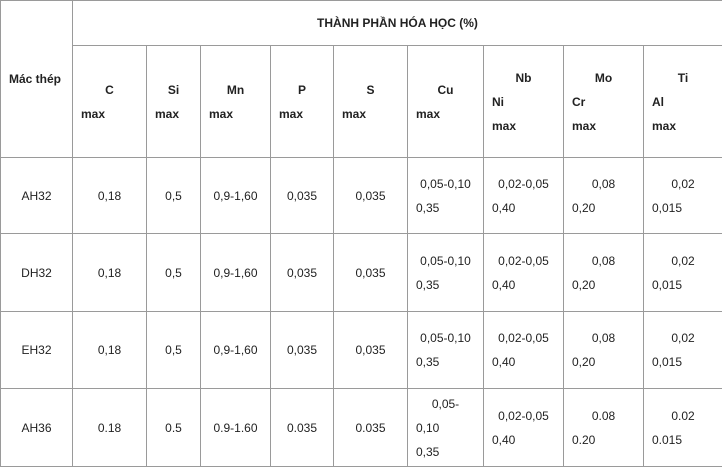  I want to click on value-cell: 0.035, so click(302, 427).